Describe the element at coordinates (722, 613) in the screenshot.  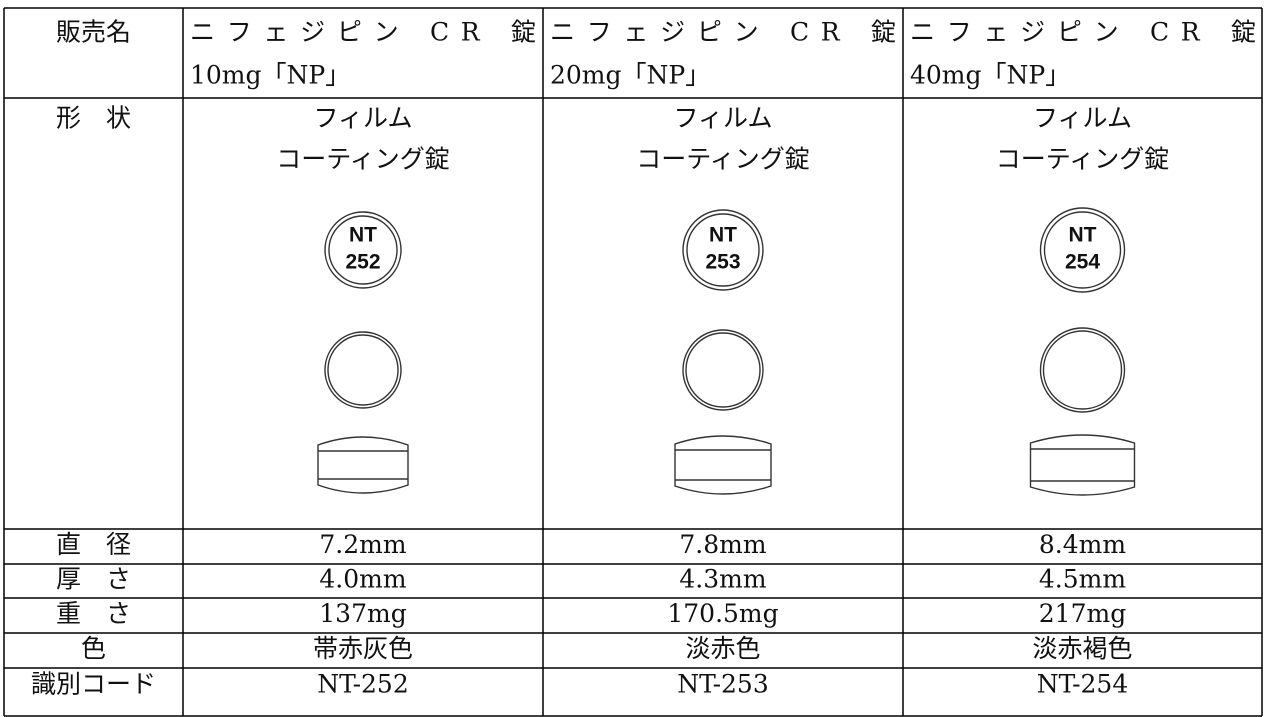
I see `cell-value: 170.5mg` at that location.